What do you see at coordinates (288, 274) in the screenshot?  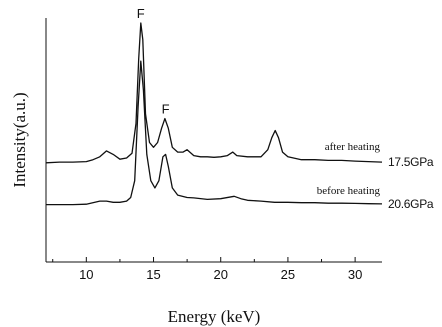 I see `x-tick-label: 25` at bounding box center [288, 274].